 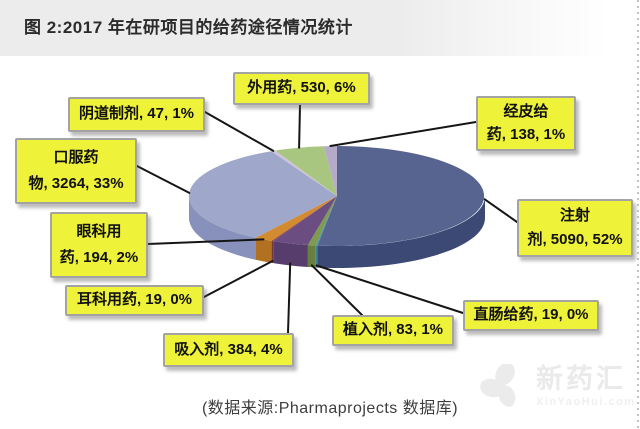 I want to click on chart-title-band: 图 2:2017 年在研项目的给药途径情况统计, so click(x=320, y=28).